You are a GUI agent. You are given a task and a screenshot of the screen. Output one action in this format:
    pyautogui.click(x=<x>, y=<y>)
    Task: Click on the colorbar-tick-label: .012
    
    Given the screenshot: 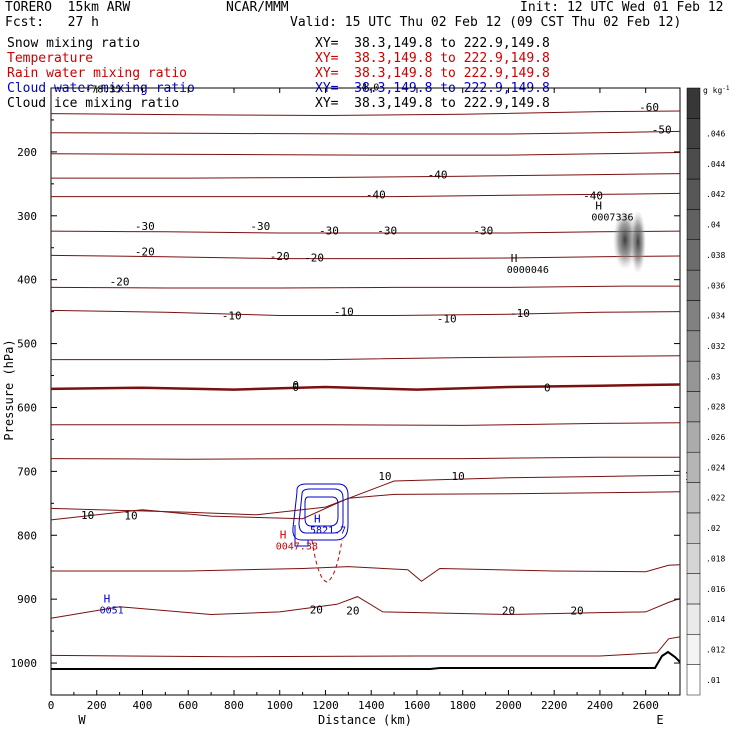 What is the action you would take?
    pyautogui.click(x=715, y=649)
    